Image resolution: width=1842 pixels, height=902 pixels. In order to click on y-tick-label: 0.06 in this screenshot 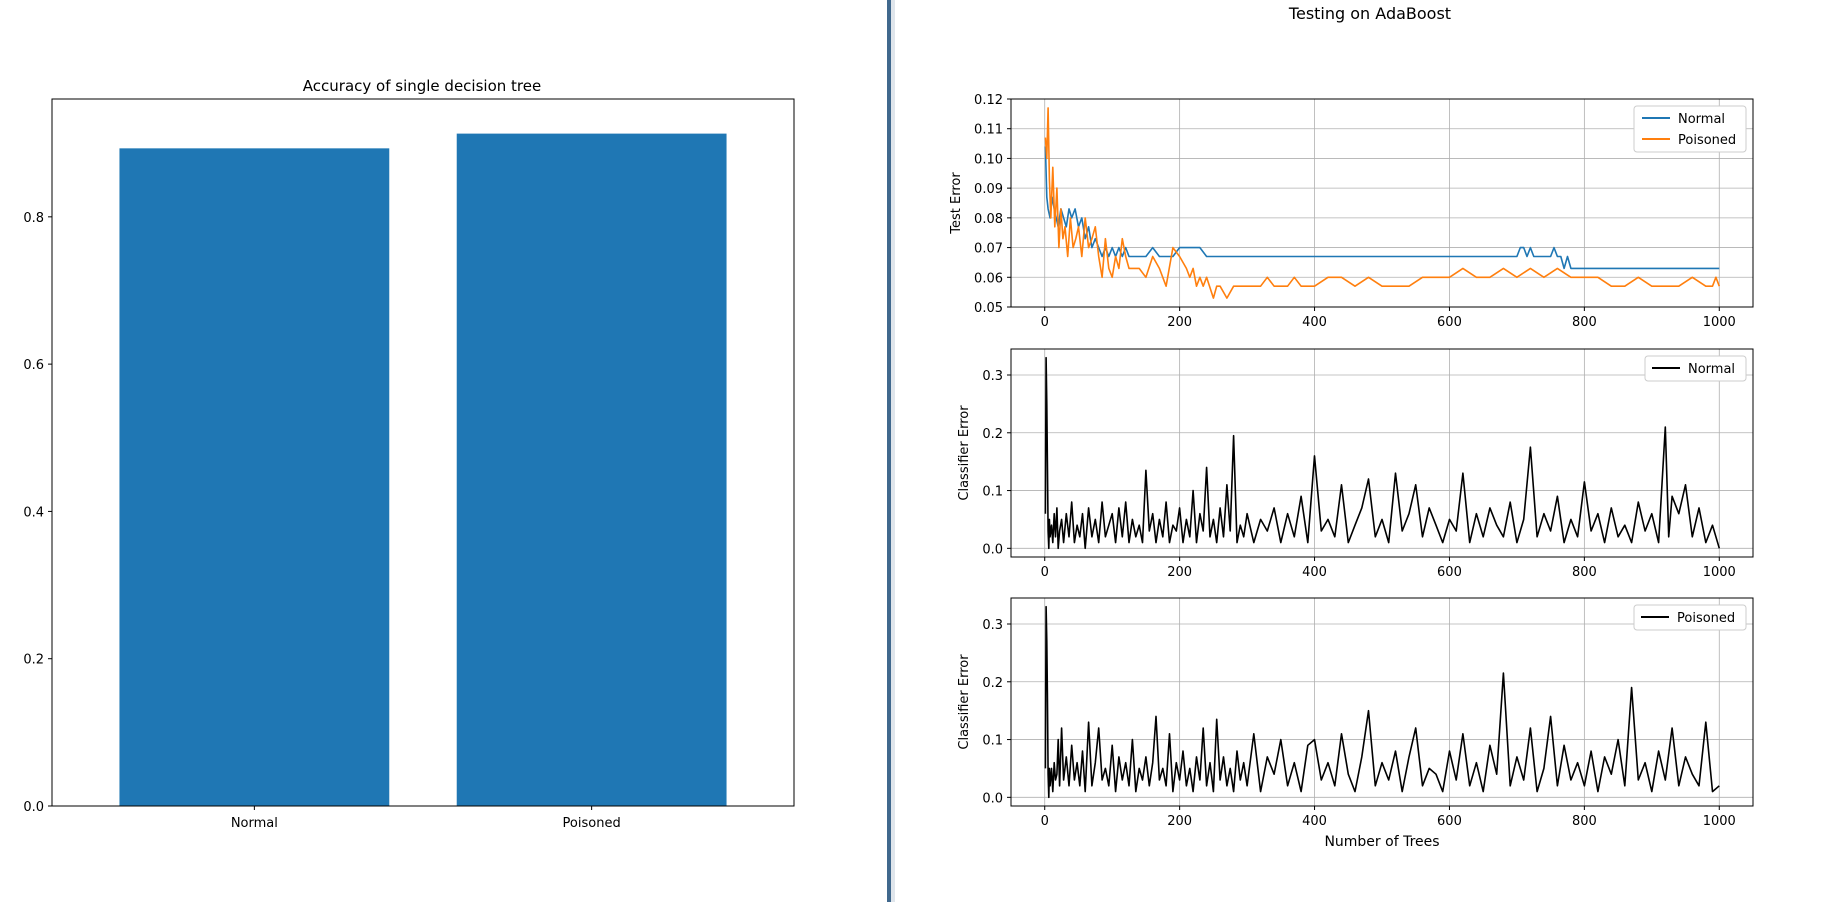, I will do `click(988, 278)`.